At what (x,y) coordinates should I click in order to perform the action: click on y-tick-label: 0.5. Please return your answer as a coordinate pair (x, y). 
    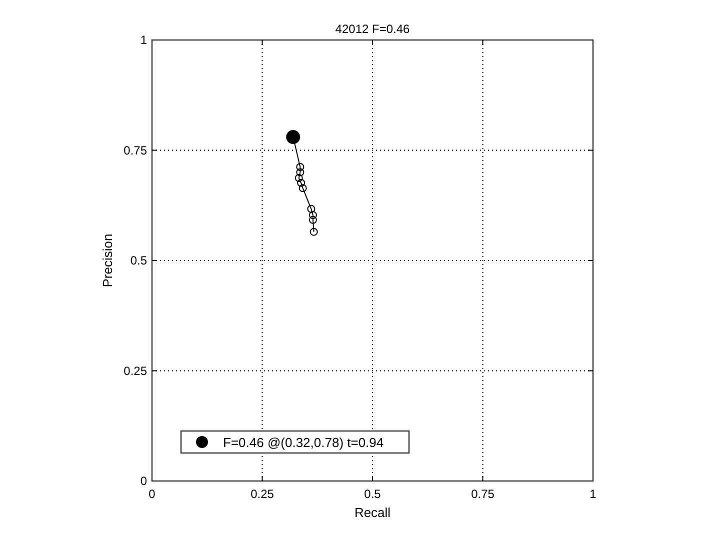
    Looking at the image, I should click on (139, 261).